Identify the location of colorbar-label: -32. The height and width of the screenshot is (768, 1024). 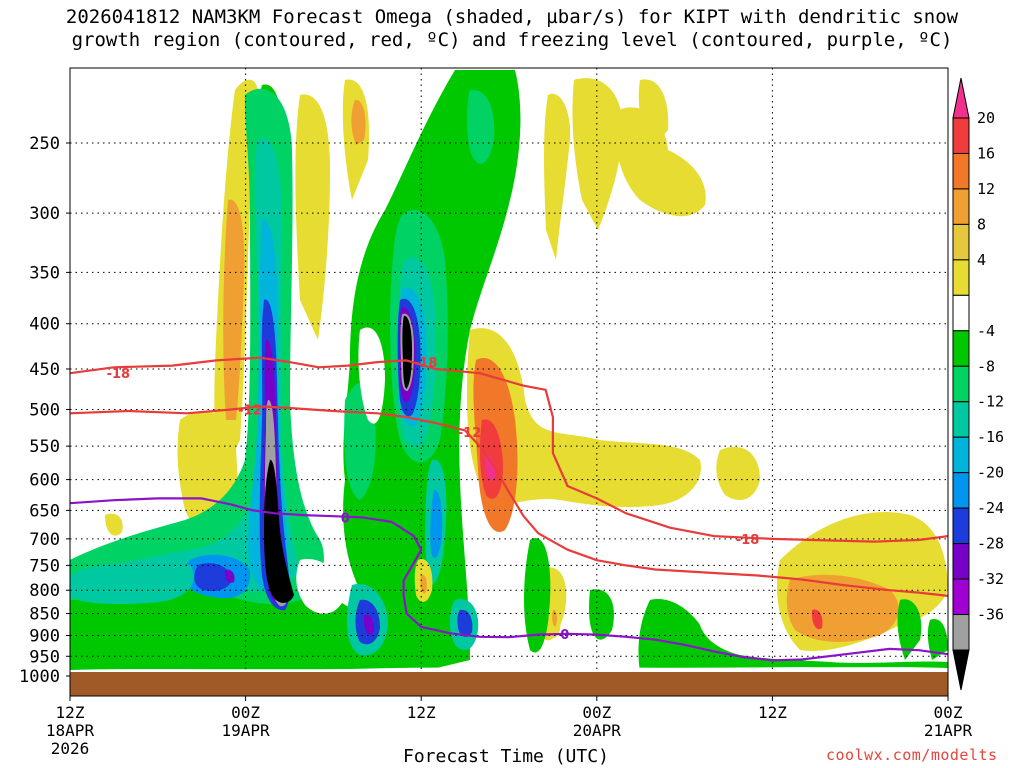
(990, 579).